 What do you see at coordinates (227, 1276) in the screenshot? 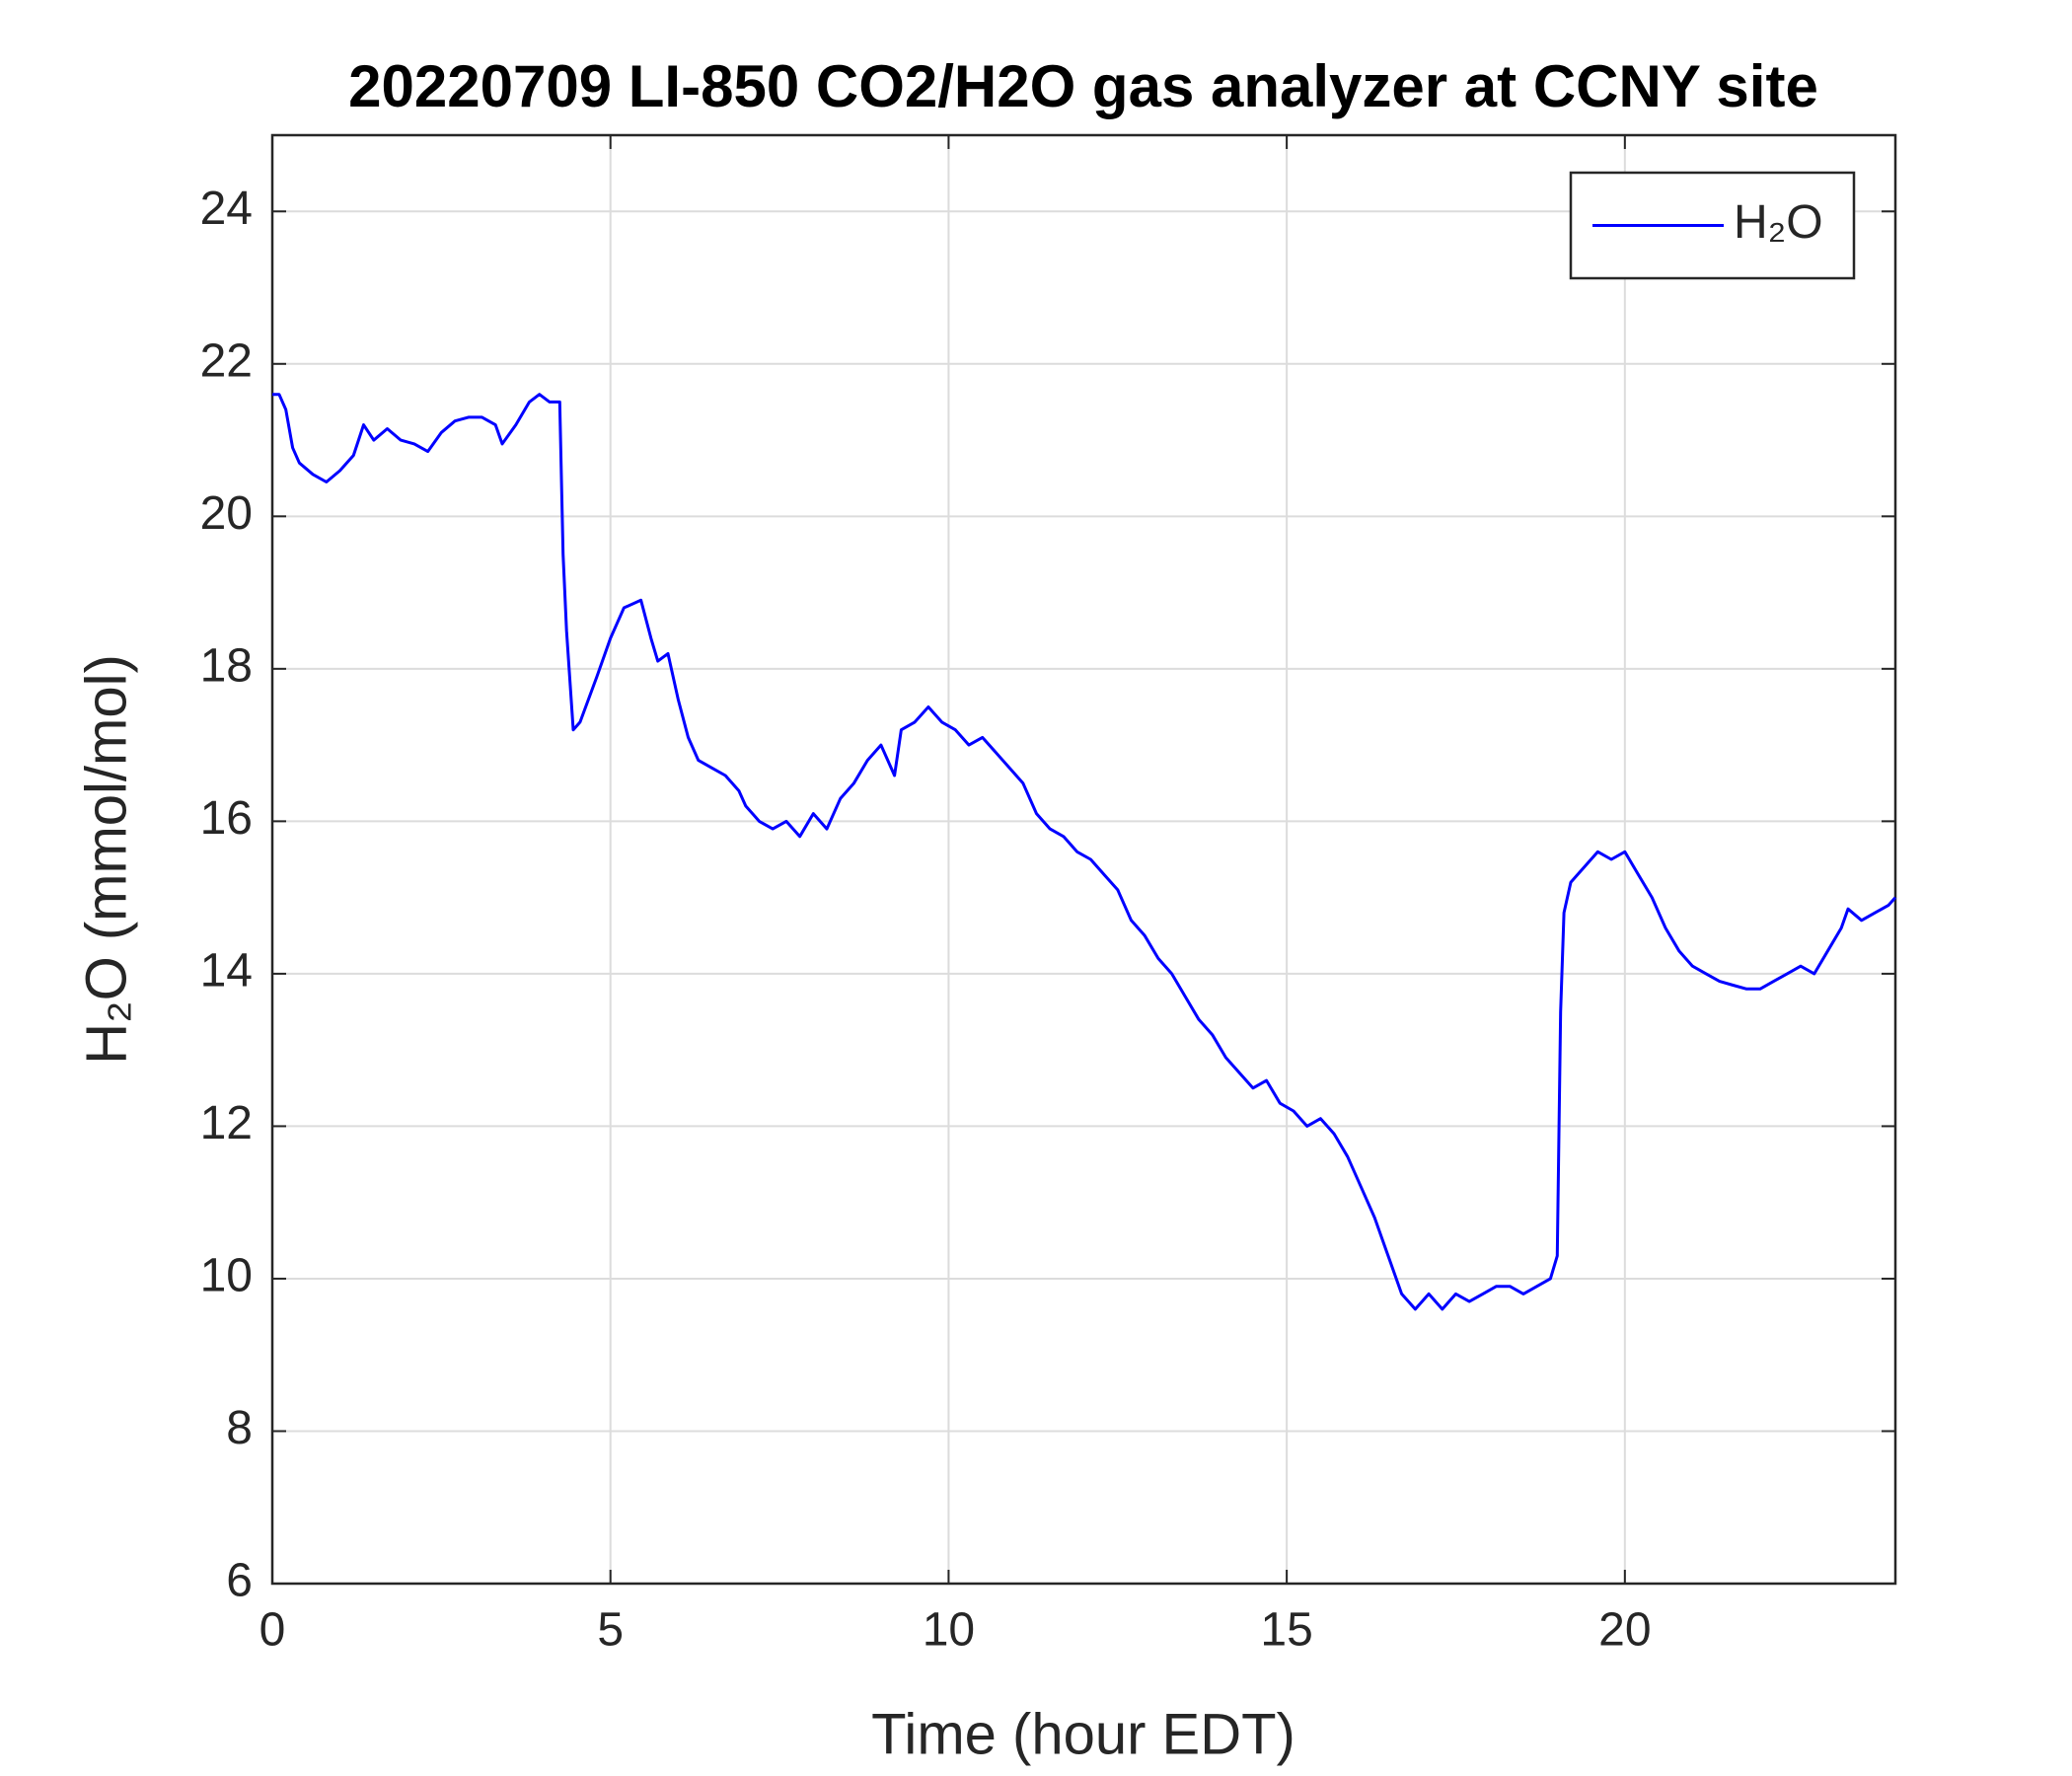
I see `y-tick-label: 10` at bounding box center [227, 1276].